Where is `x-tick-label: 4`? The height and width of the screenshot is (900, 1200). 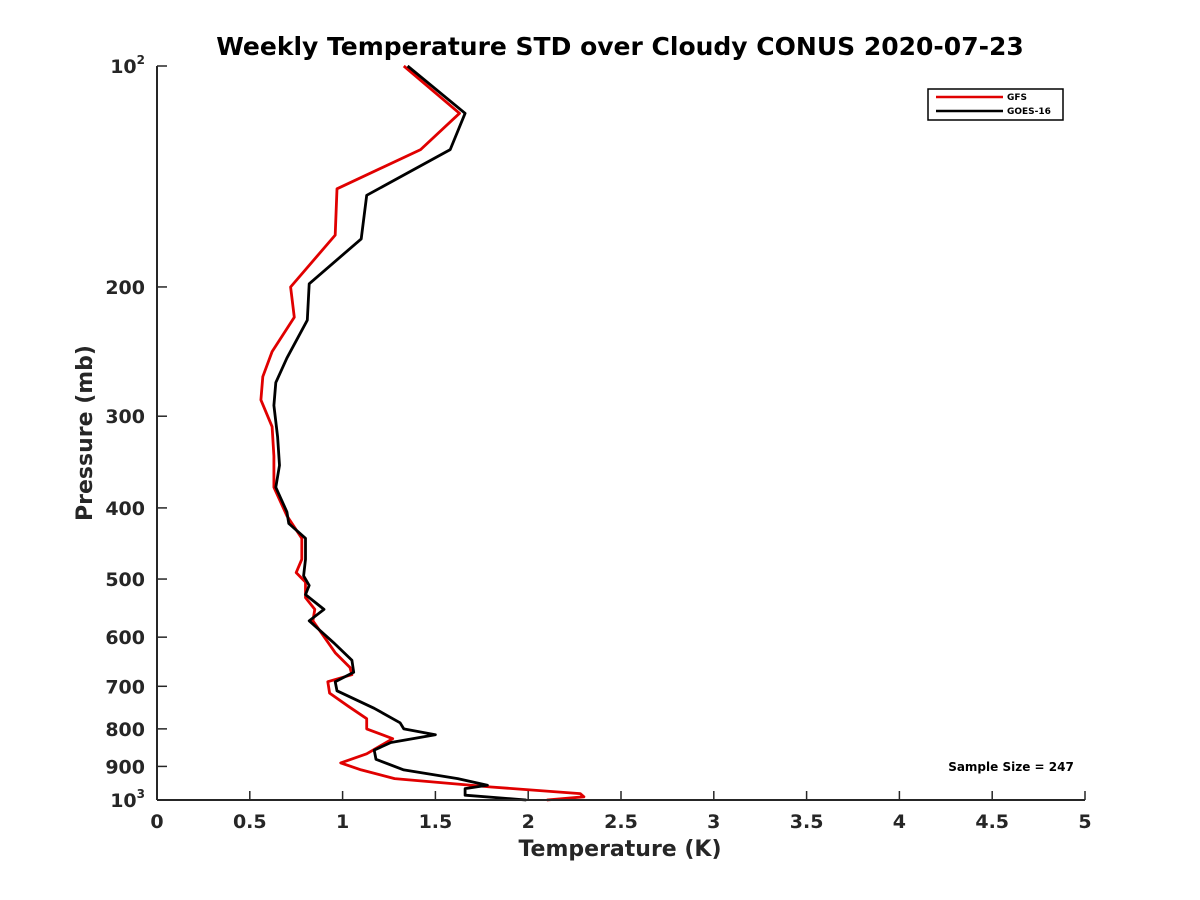
x-tick-label: 4 is located at coordinates (899, 822).